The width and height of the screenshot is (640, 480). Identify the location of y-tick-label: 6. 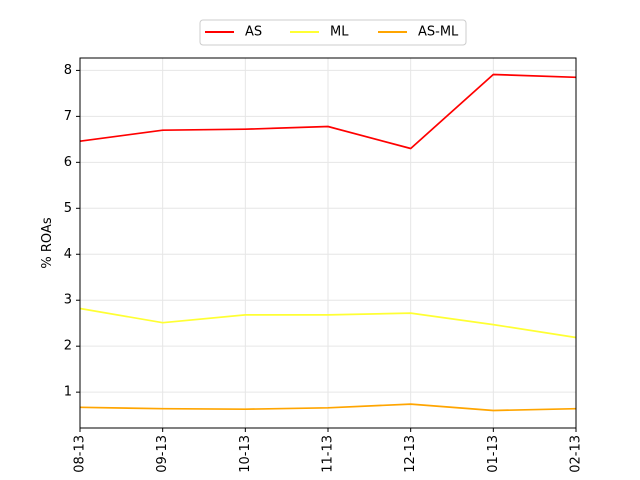
(68, 162).